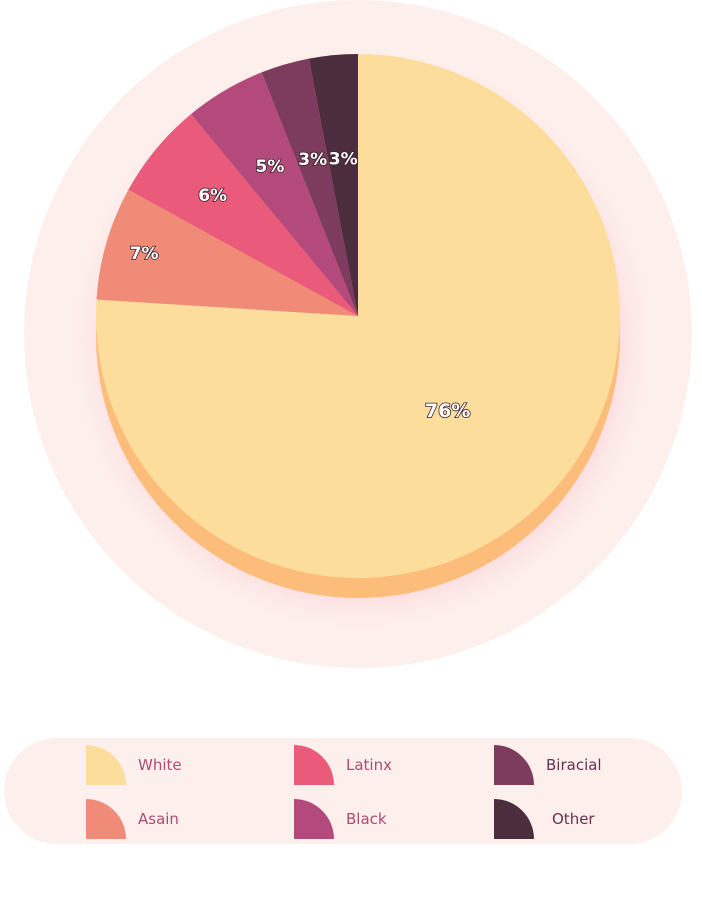 Image resolution: width=702 pixels, height=900 pixels. I want to click on legend-label: White, so click(160, 765).